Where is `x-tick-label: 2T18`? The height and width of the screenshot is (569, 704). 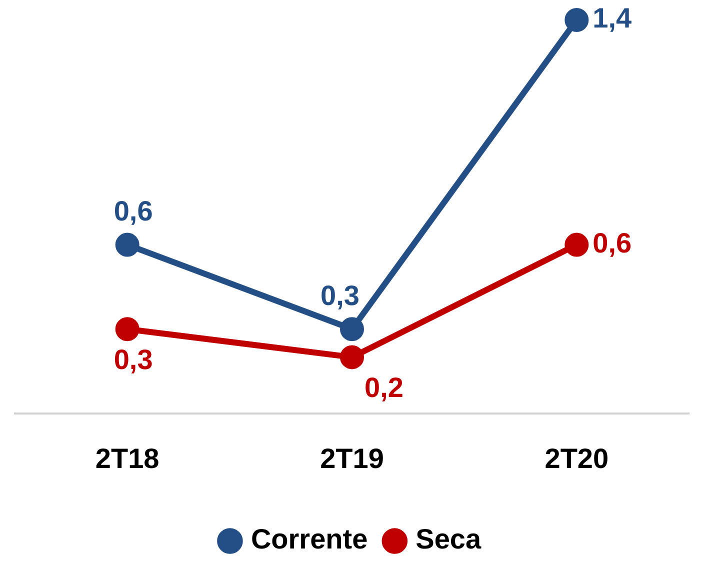 x-tick-label: 2T18 is located at coordinates (127, 458).